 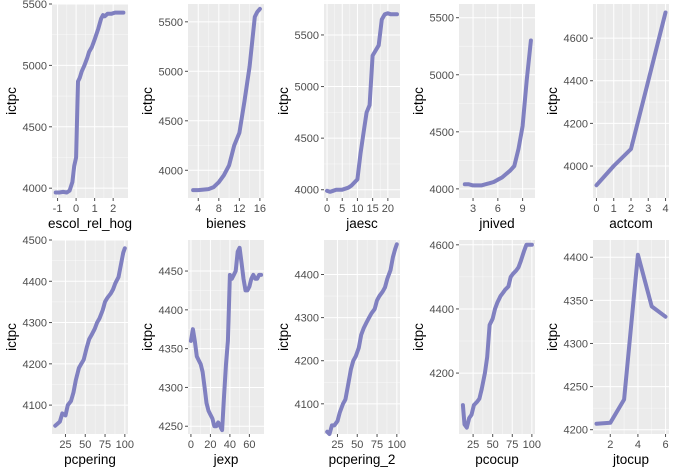 I want to click on x-axis-title: jaesc, so click(x=361, y=223).